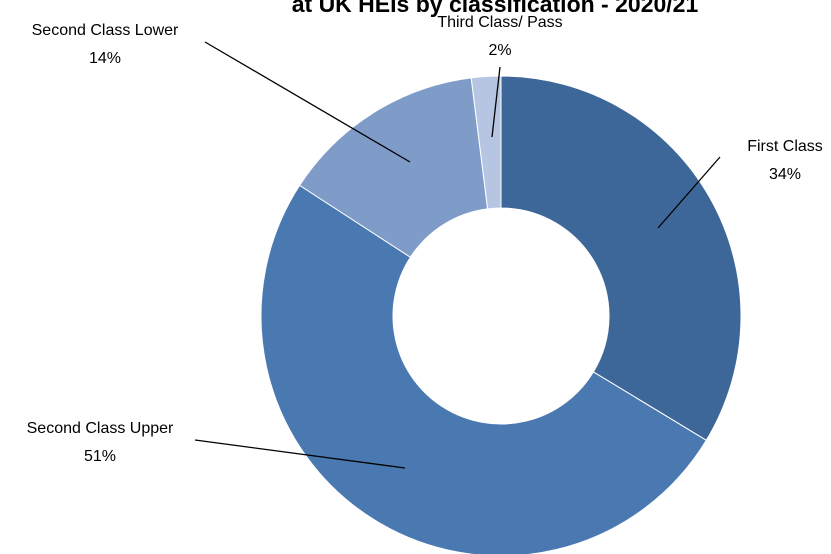 The width and height of the screenshot is (831, 554). I want to click on chart-title: at UK HEIs by classification - 2020/21, so click(495, 8).